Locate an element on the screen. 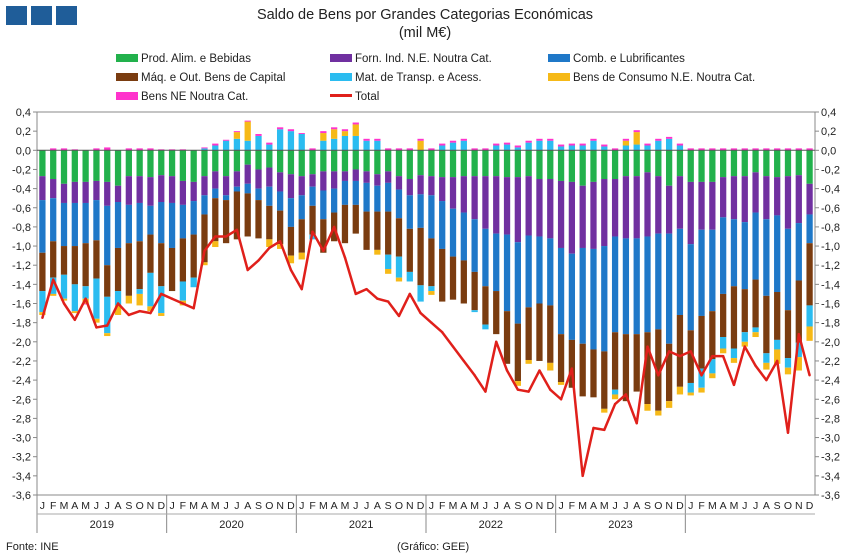 This screenshot has width=850, height=559. y-tick-label: 0,2 is located at coordinates (23, 132).